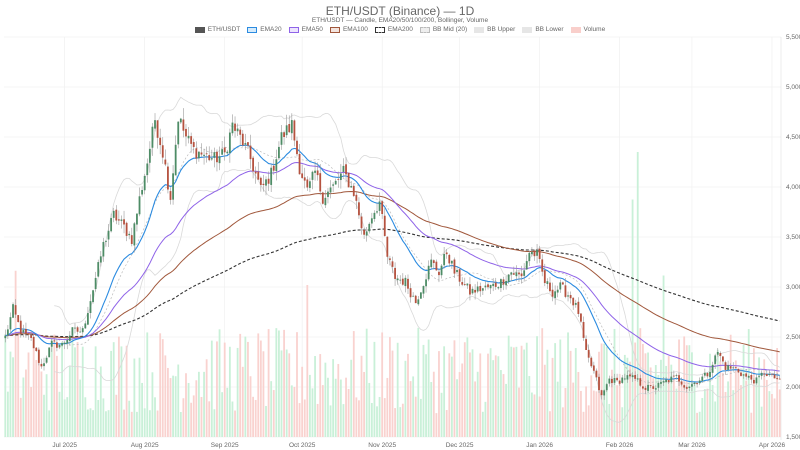 The width and height of the screenshot is (800, 450). What do you see at coordinates (692, 445) in the screenshot?
I see `x-tick-label: Mar 2026` at bounding box center [692, 445].